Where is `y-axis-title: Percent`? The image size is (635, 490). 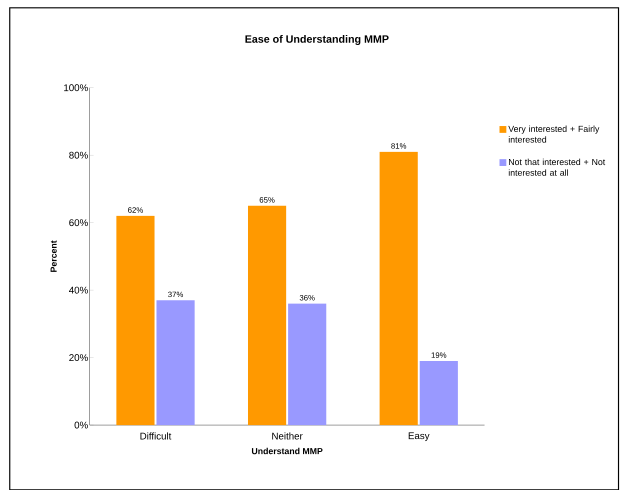
y-axis-title: Percent is located at coordinates (53, 256).